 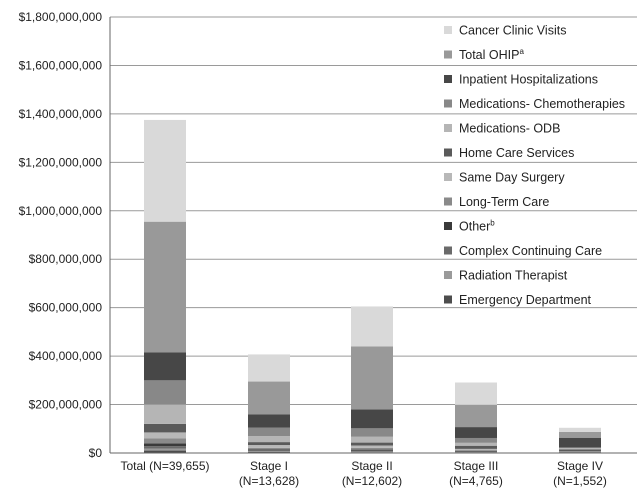 What do you see at coordinates (269, 466) in the screenshot?
I see `x-tick-label: Stage I` at bounding box center [269, 466].